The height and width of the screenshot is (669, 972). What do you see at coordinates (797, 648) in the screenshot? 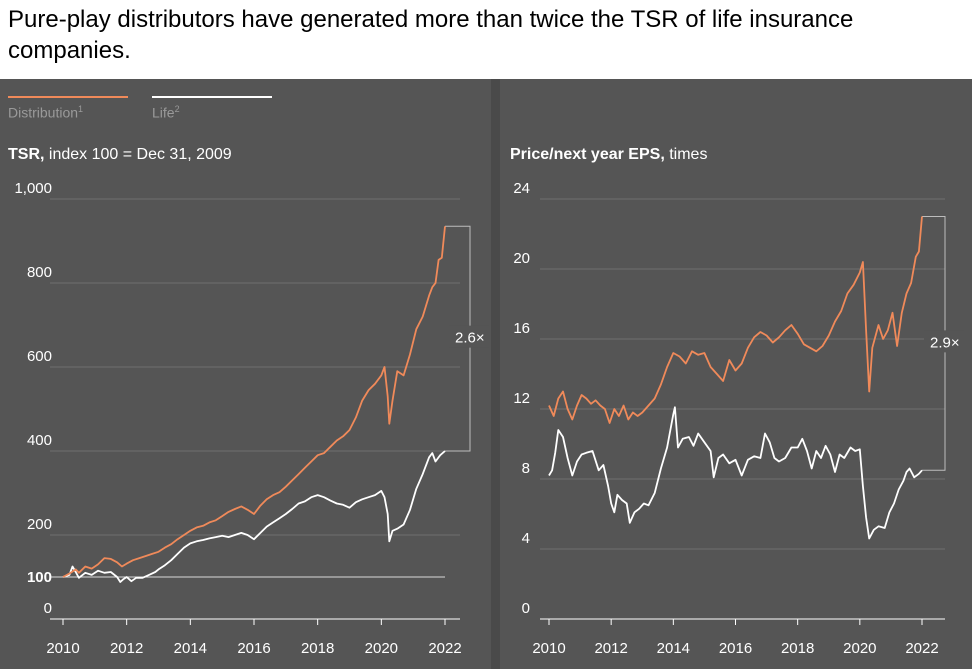
I see `pe-x-tick-label: 2018` at bounding box center [797, 648].